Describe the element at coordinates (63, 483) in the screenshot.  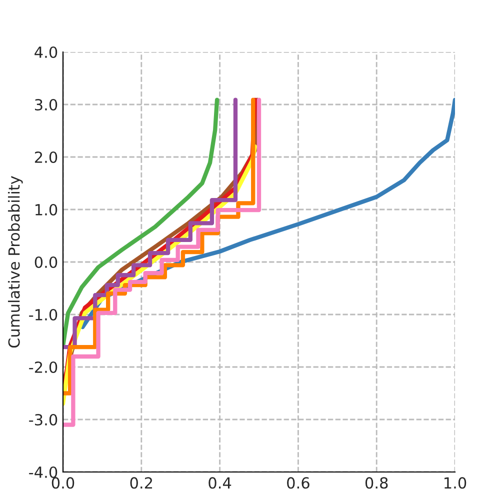
I see `x-tick-label: 0.0` at that location.